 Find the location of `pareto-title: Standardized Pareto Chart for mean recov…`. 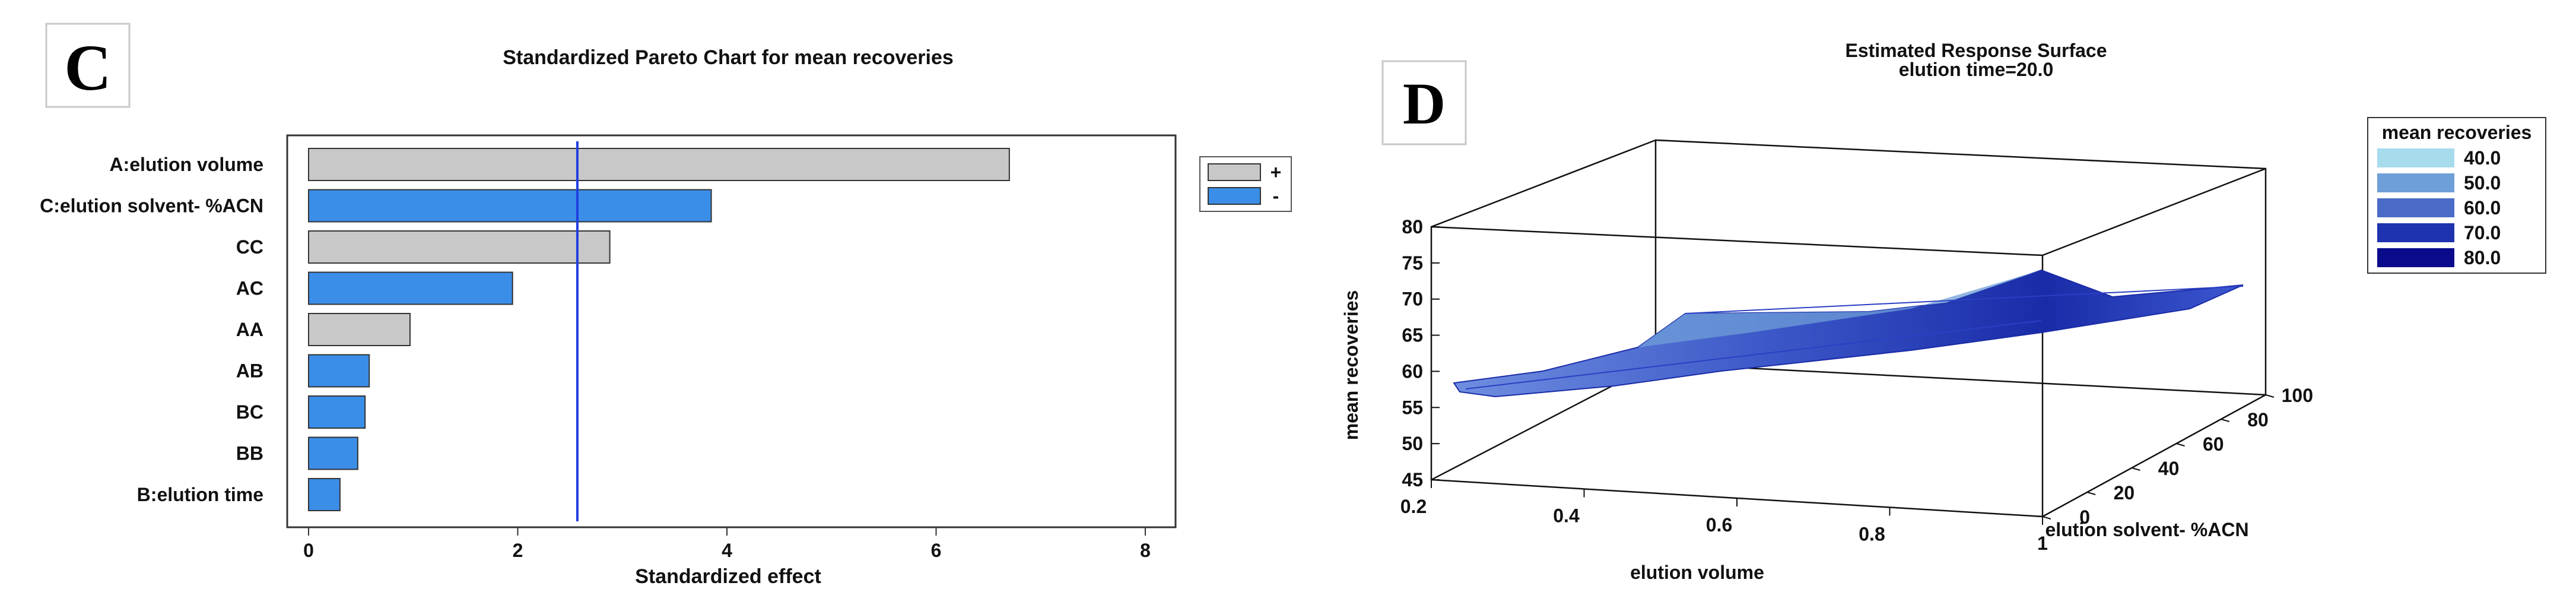

pareto-title: Standardized Pareto Chart for mean recov… is located at coordinates (728, 57).